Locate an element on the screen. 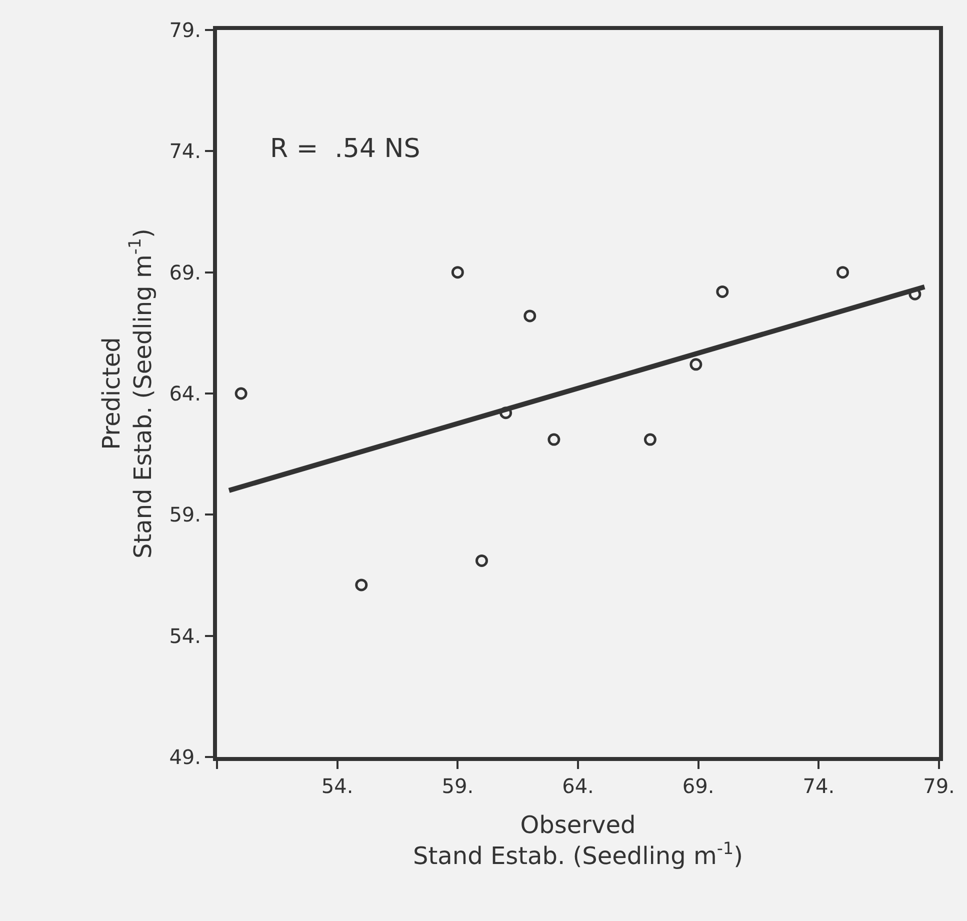 This screenshot has width=967, height=921. x-tick-label: 79. is located at coordinates (939, 786).